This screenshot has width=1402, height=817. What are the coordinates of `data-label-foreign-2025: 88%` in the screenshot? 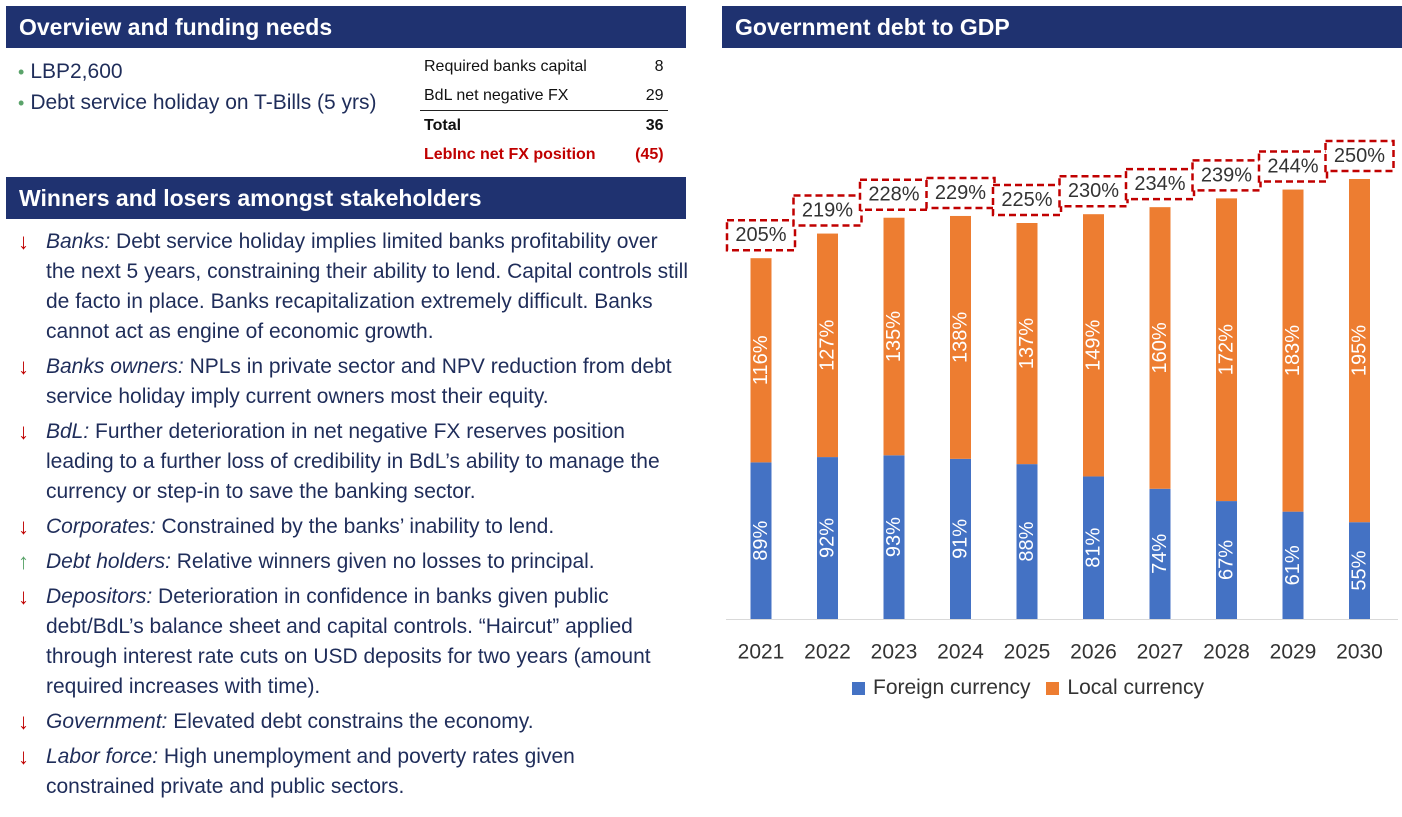 It's located at (1027, 541).